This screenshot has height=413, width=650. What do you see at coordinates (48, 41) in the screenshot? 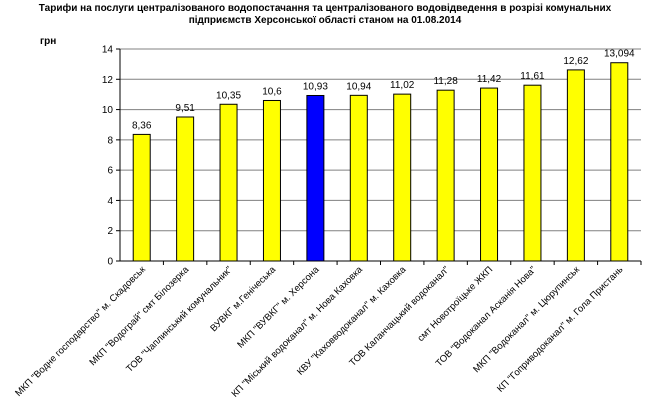
I see `y-axis-unit-label: грн` at bounding box center [48, 41].